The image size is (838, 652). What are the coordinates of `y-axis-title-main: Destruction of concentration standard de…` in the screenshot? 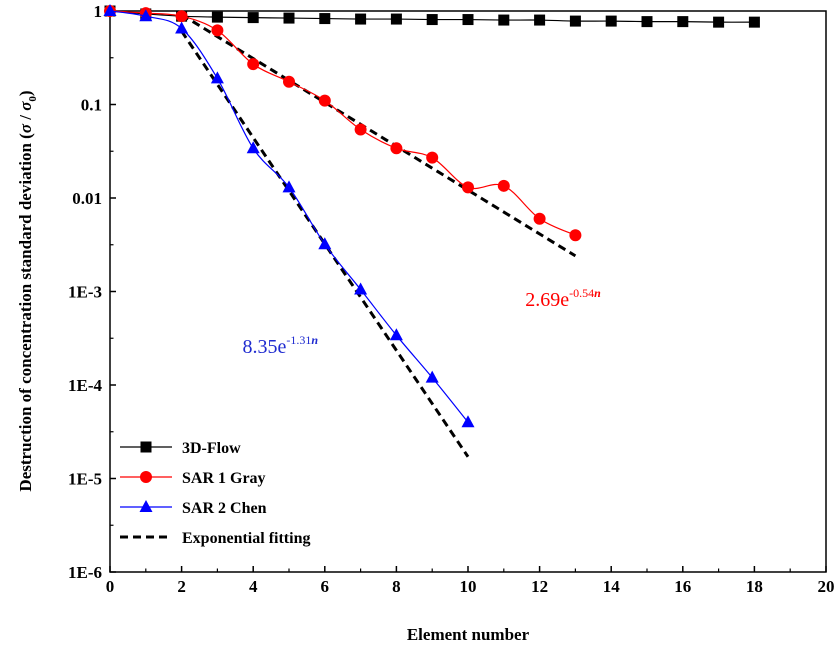 It's located at (25, 312).